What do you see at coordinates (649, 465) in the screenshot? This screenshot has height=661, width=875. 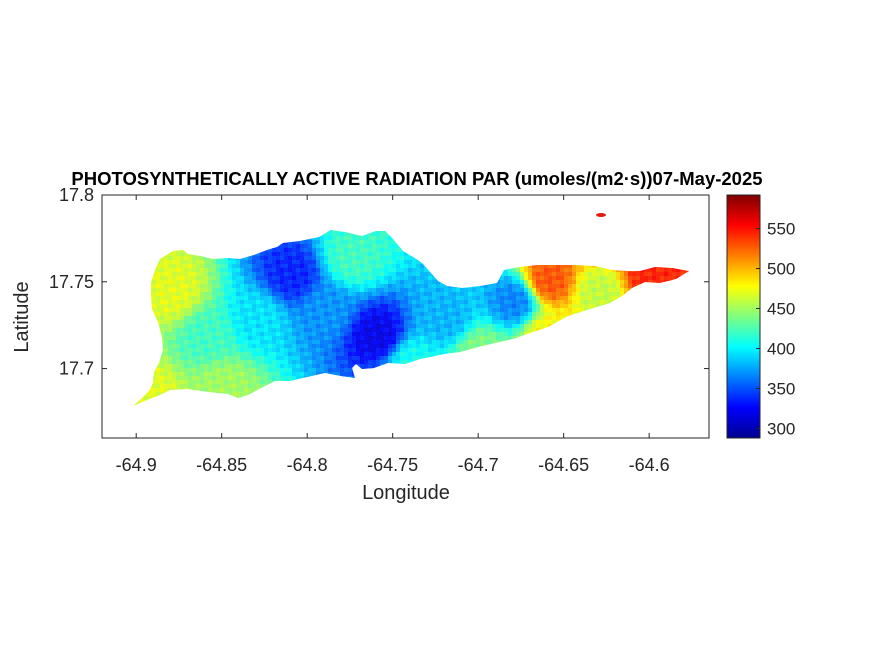 I see `x-tick-label: -64.6` at bounding box center [649, 465].